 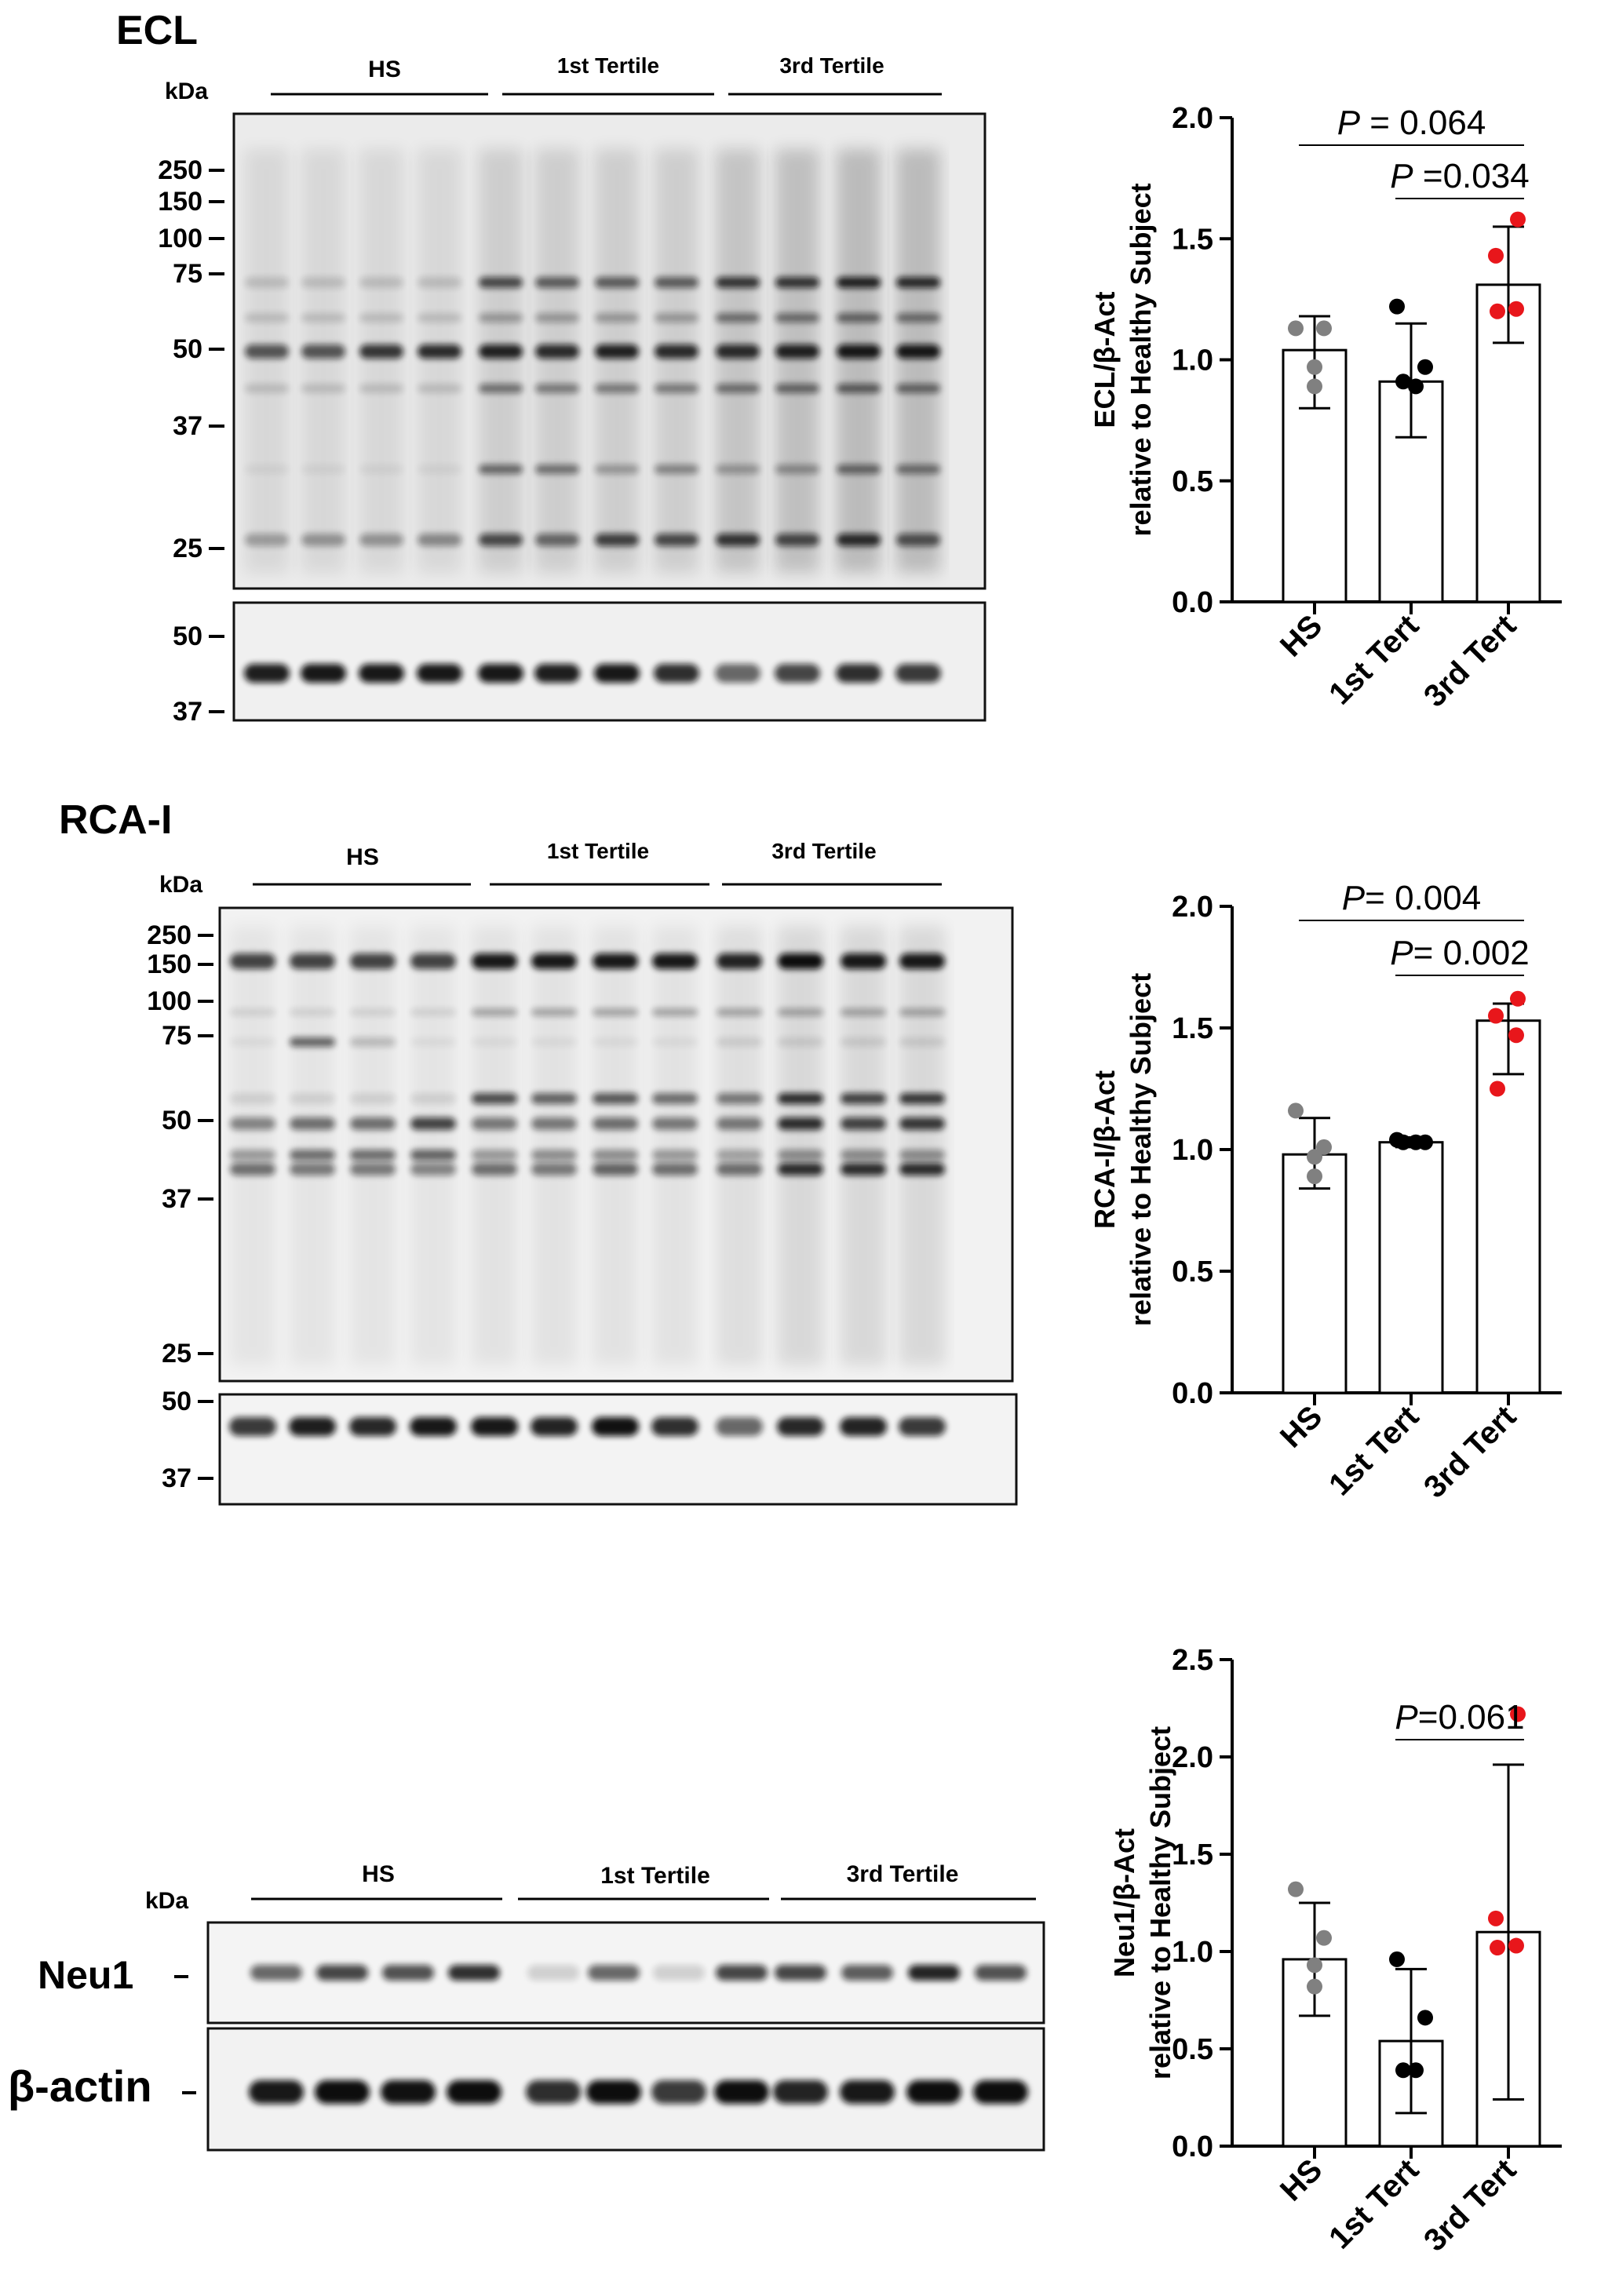 I want to click on svg-text: Neu1, so click(x=85, y=1975).